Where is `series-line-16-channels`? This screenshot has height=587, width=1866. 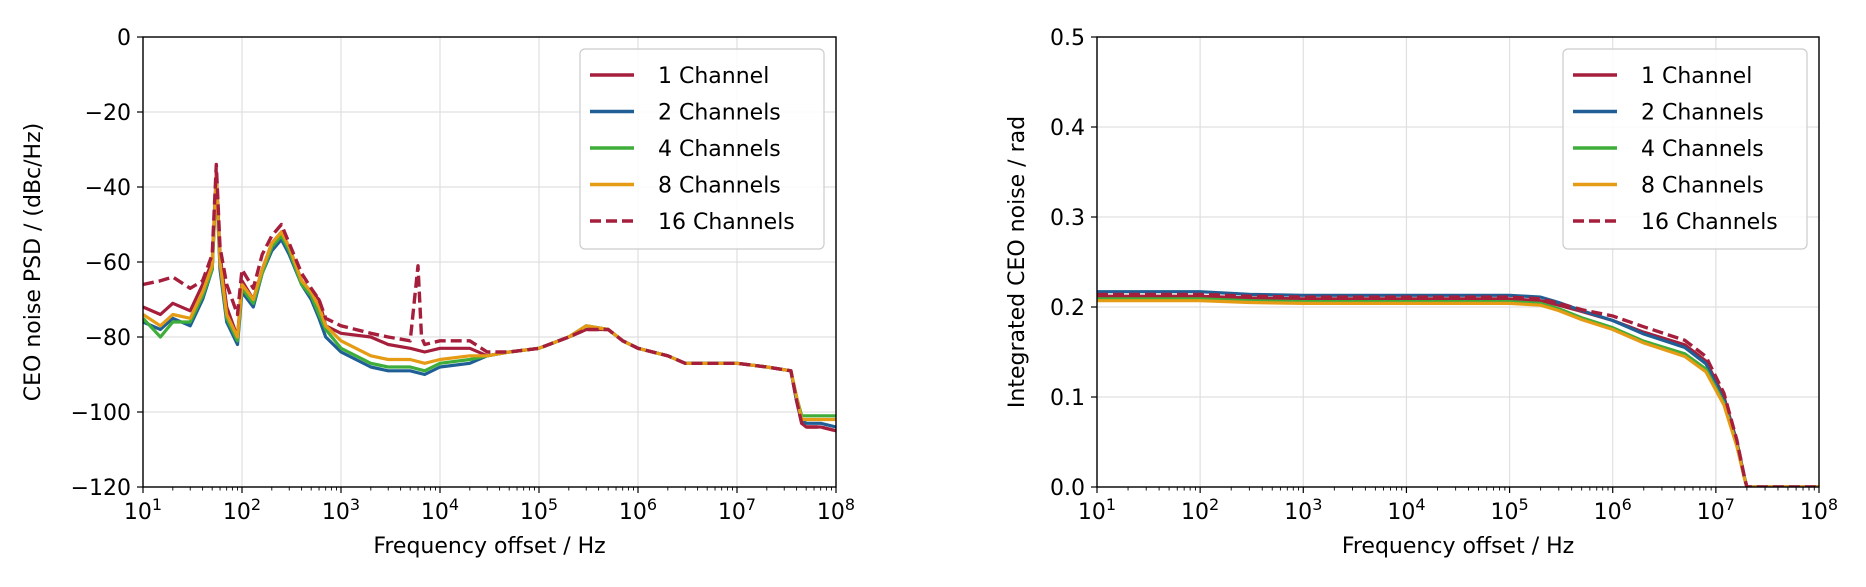
series-line-16-channels is located at coordinates (1458, 389).